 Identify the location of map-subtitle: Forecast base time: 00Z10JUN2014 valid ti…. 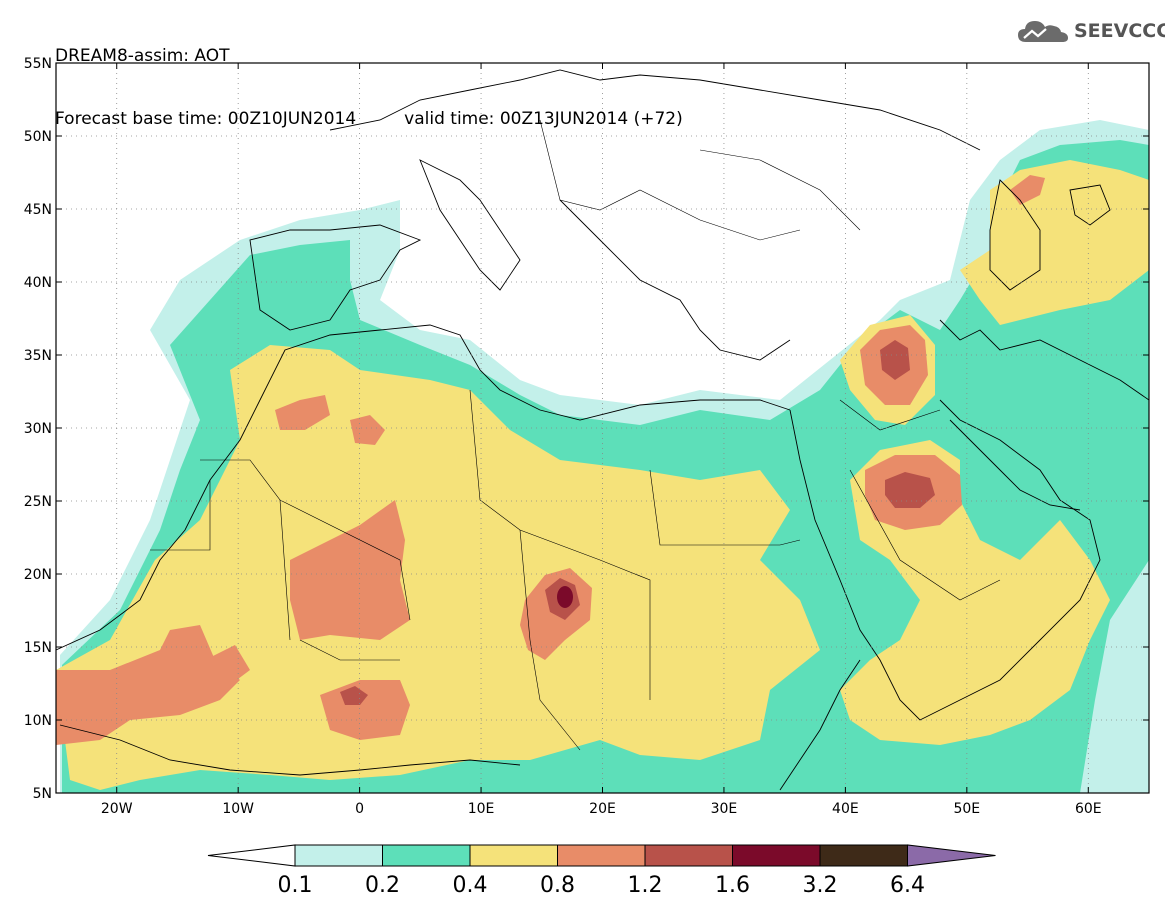
(369, 119).